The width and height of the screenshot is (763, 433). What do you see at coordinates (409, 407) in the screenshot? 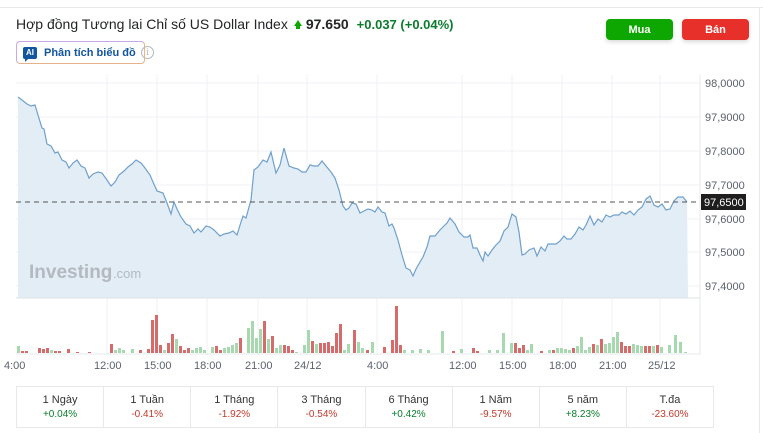
I see `perf-6-month: 6 Tháng +0.42%` at bounding box center [409, 407].